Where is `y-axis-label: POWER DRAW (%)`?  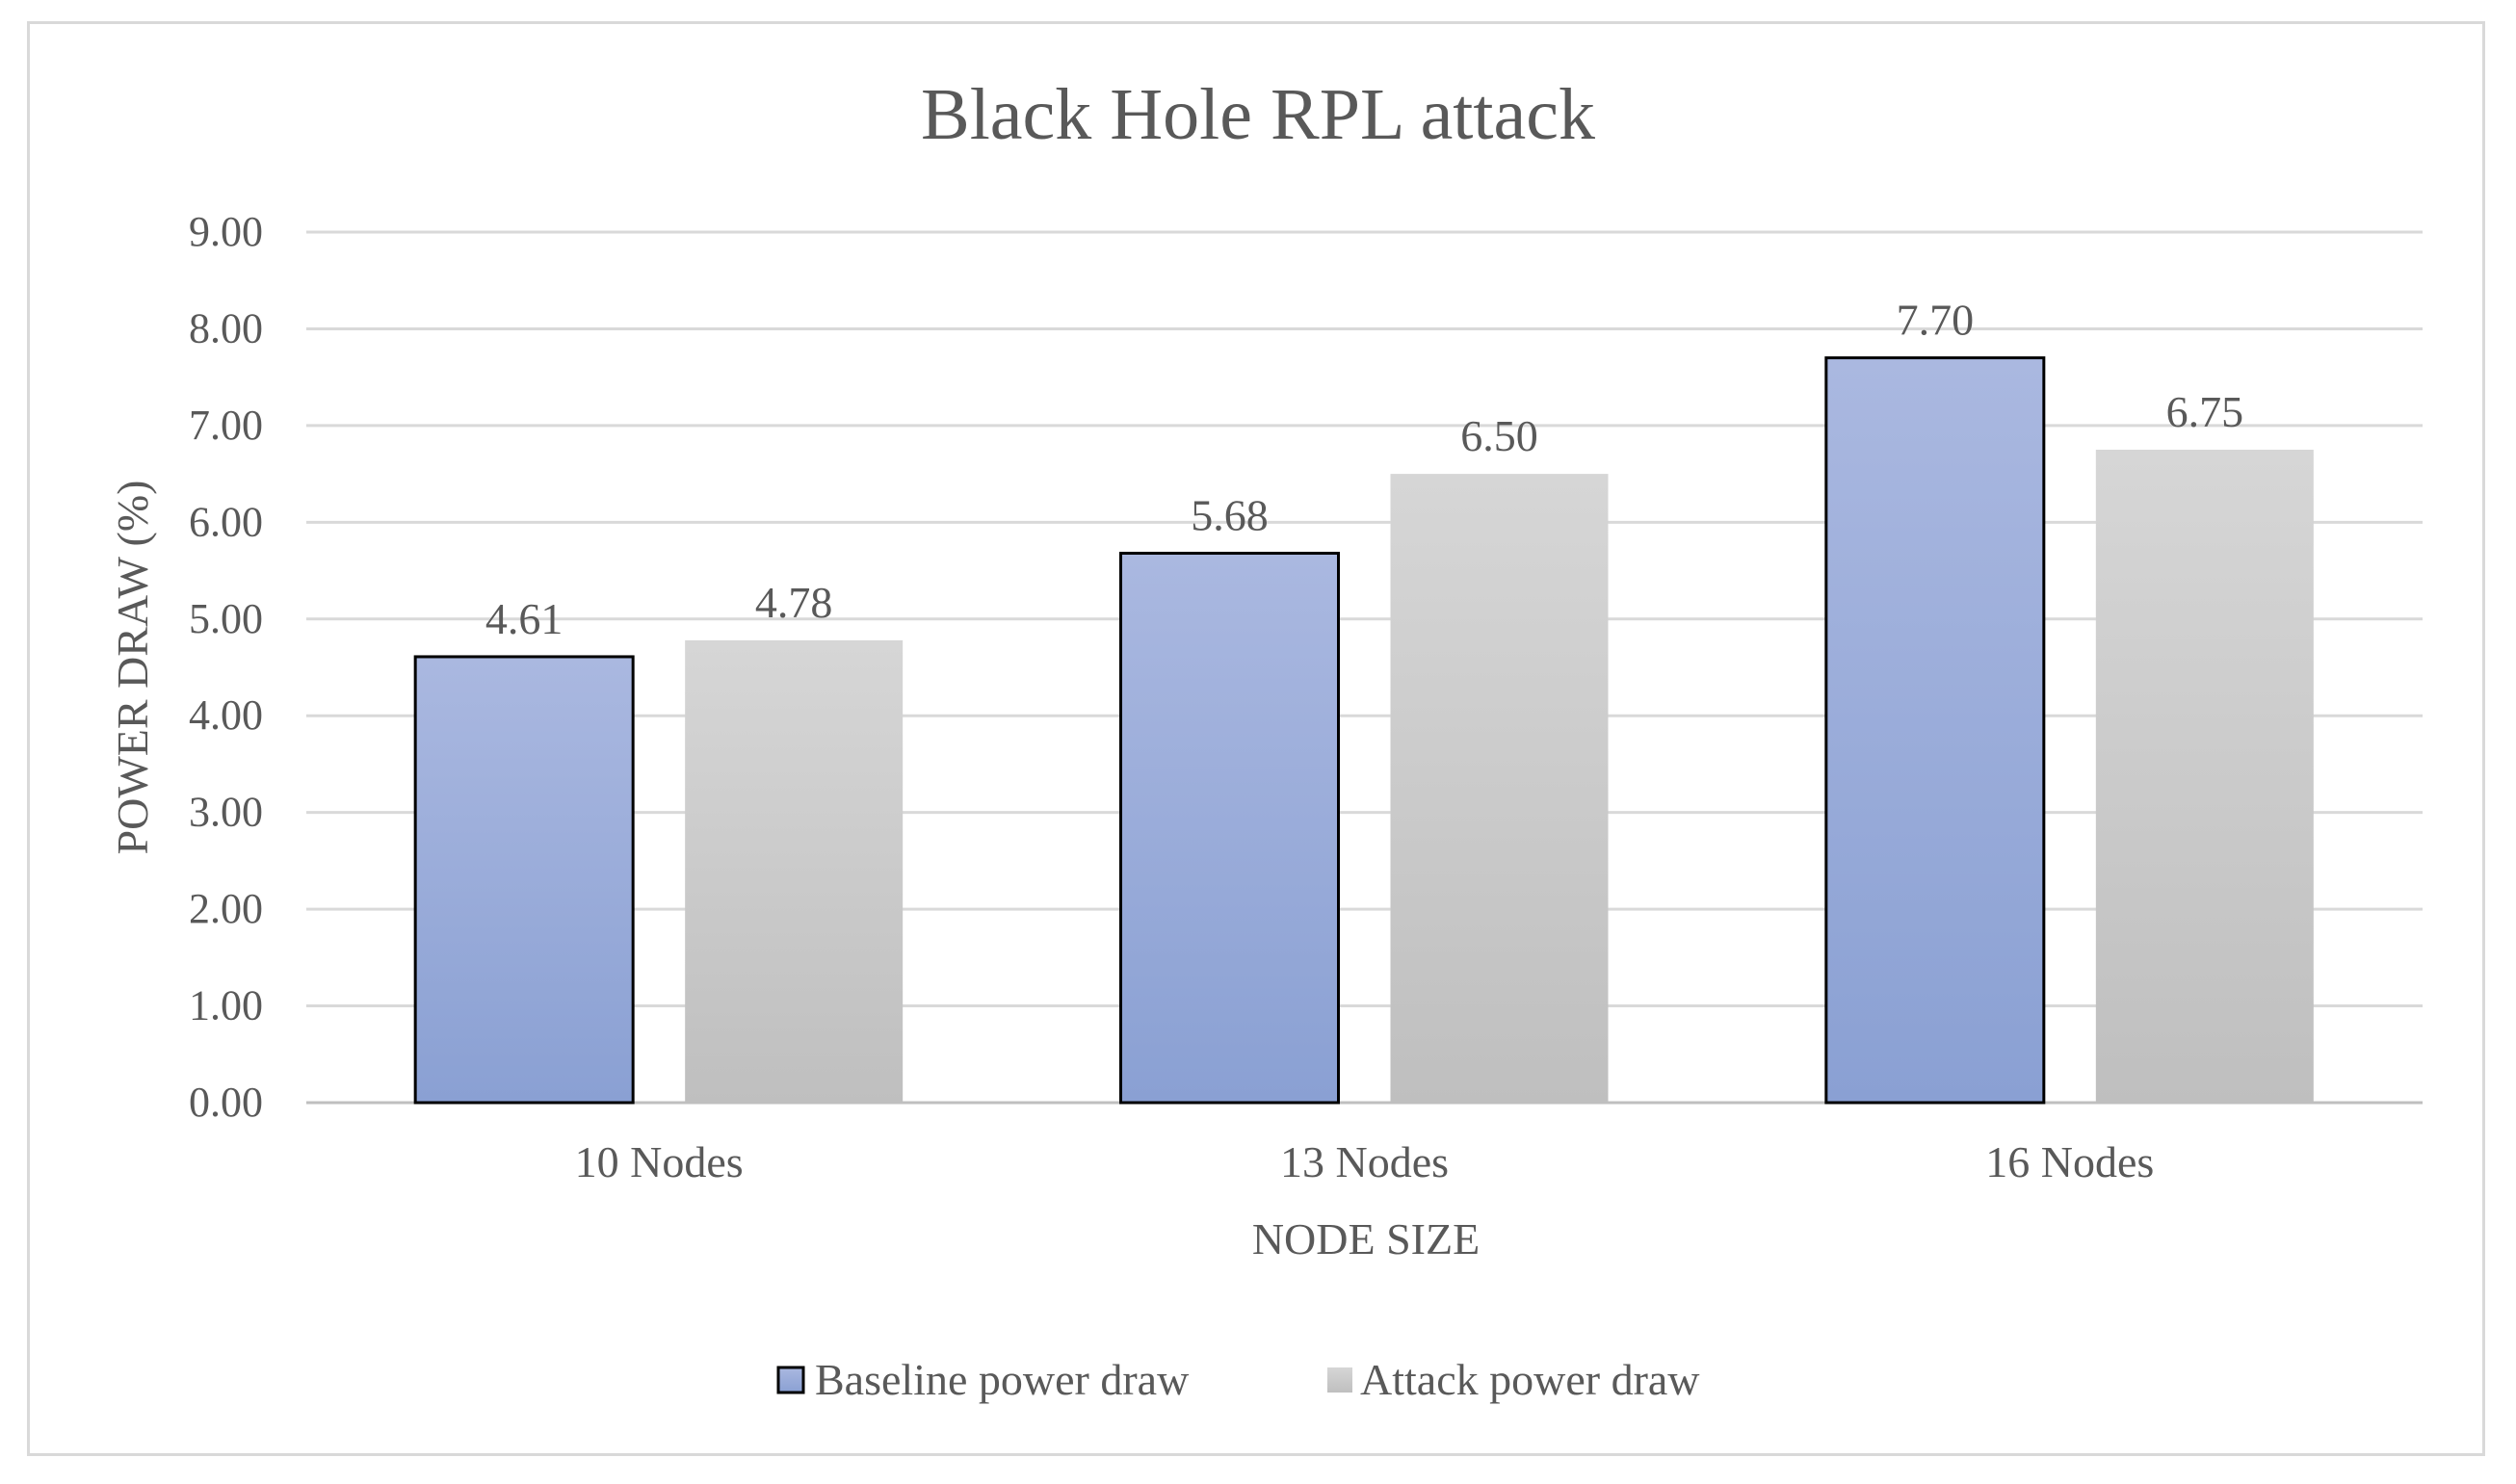
y-axis-label: POWER DRAW (%) is located at coordinates (132, 668).